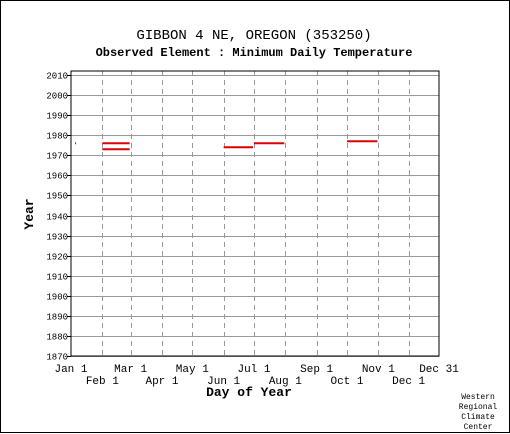 The width and height of the screenshot is (510, 434). Describe the element at coordinates (57, 318) in the screenshot. I see `y-tick-label: 1890` at that location.